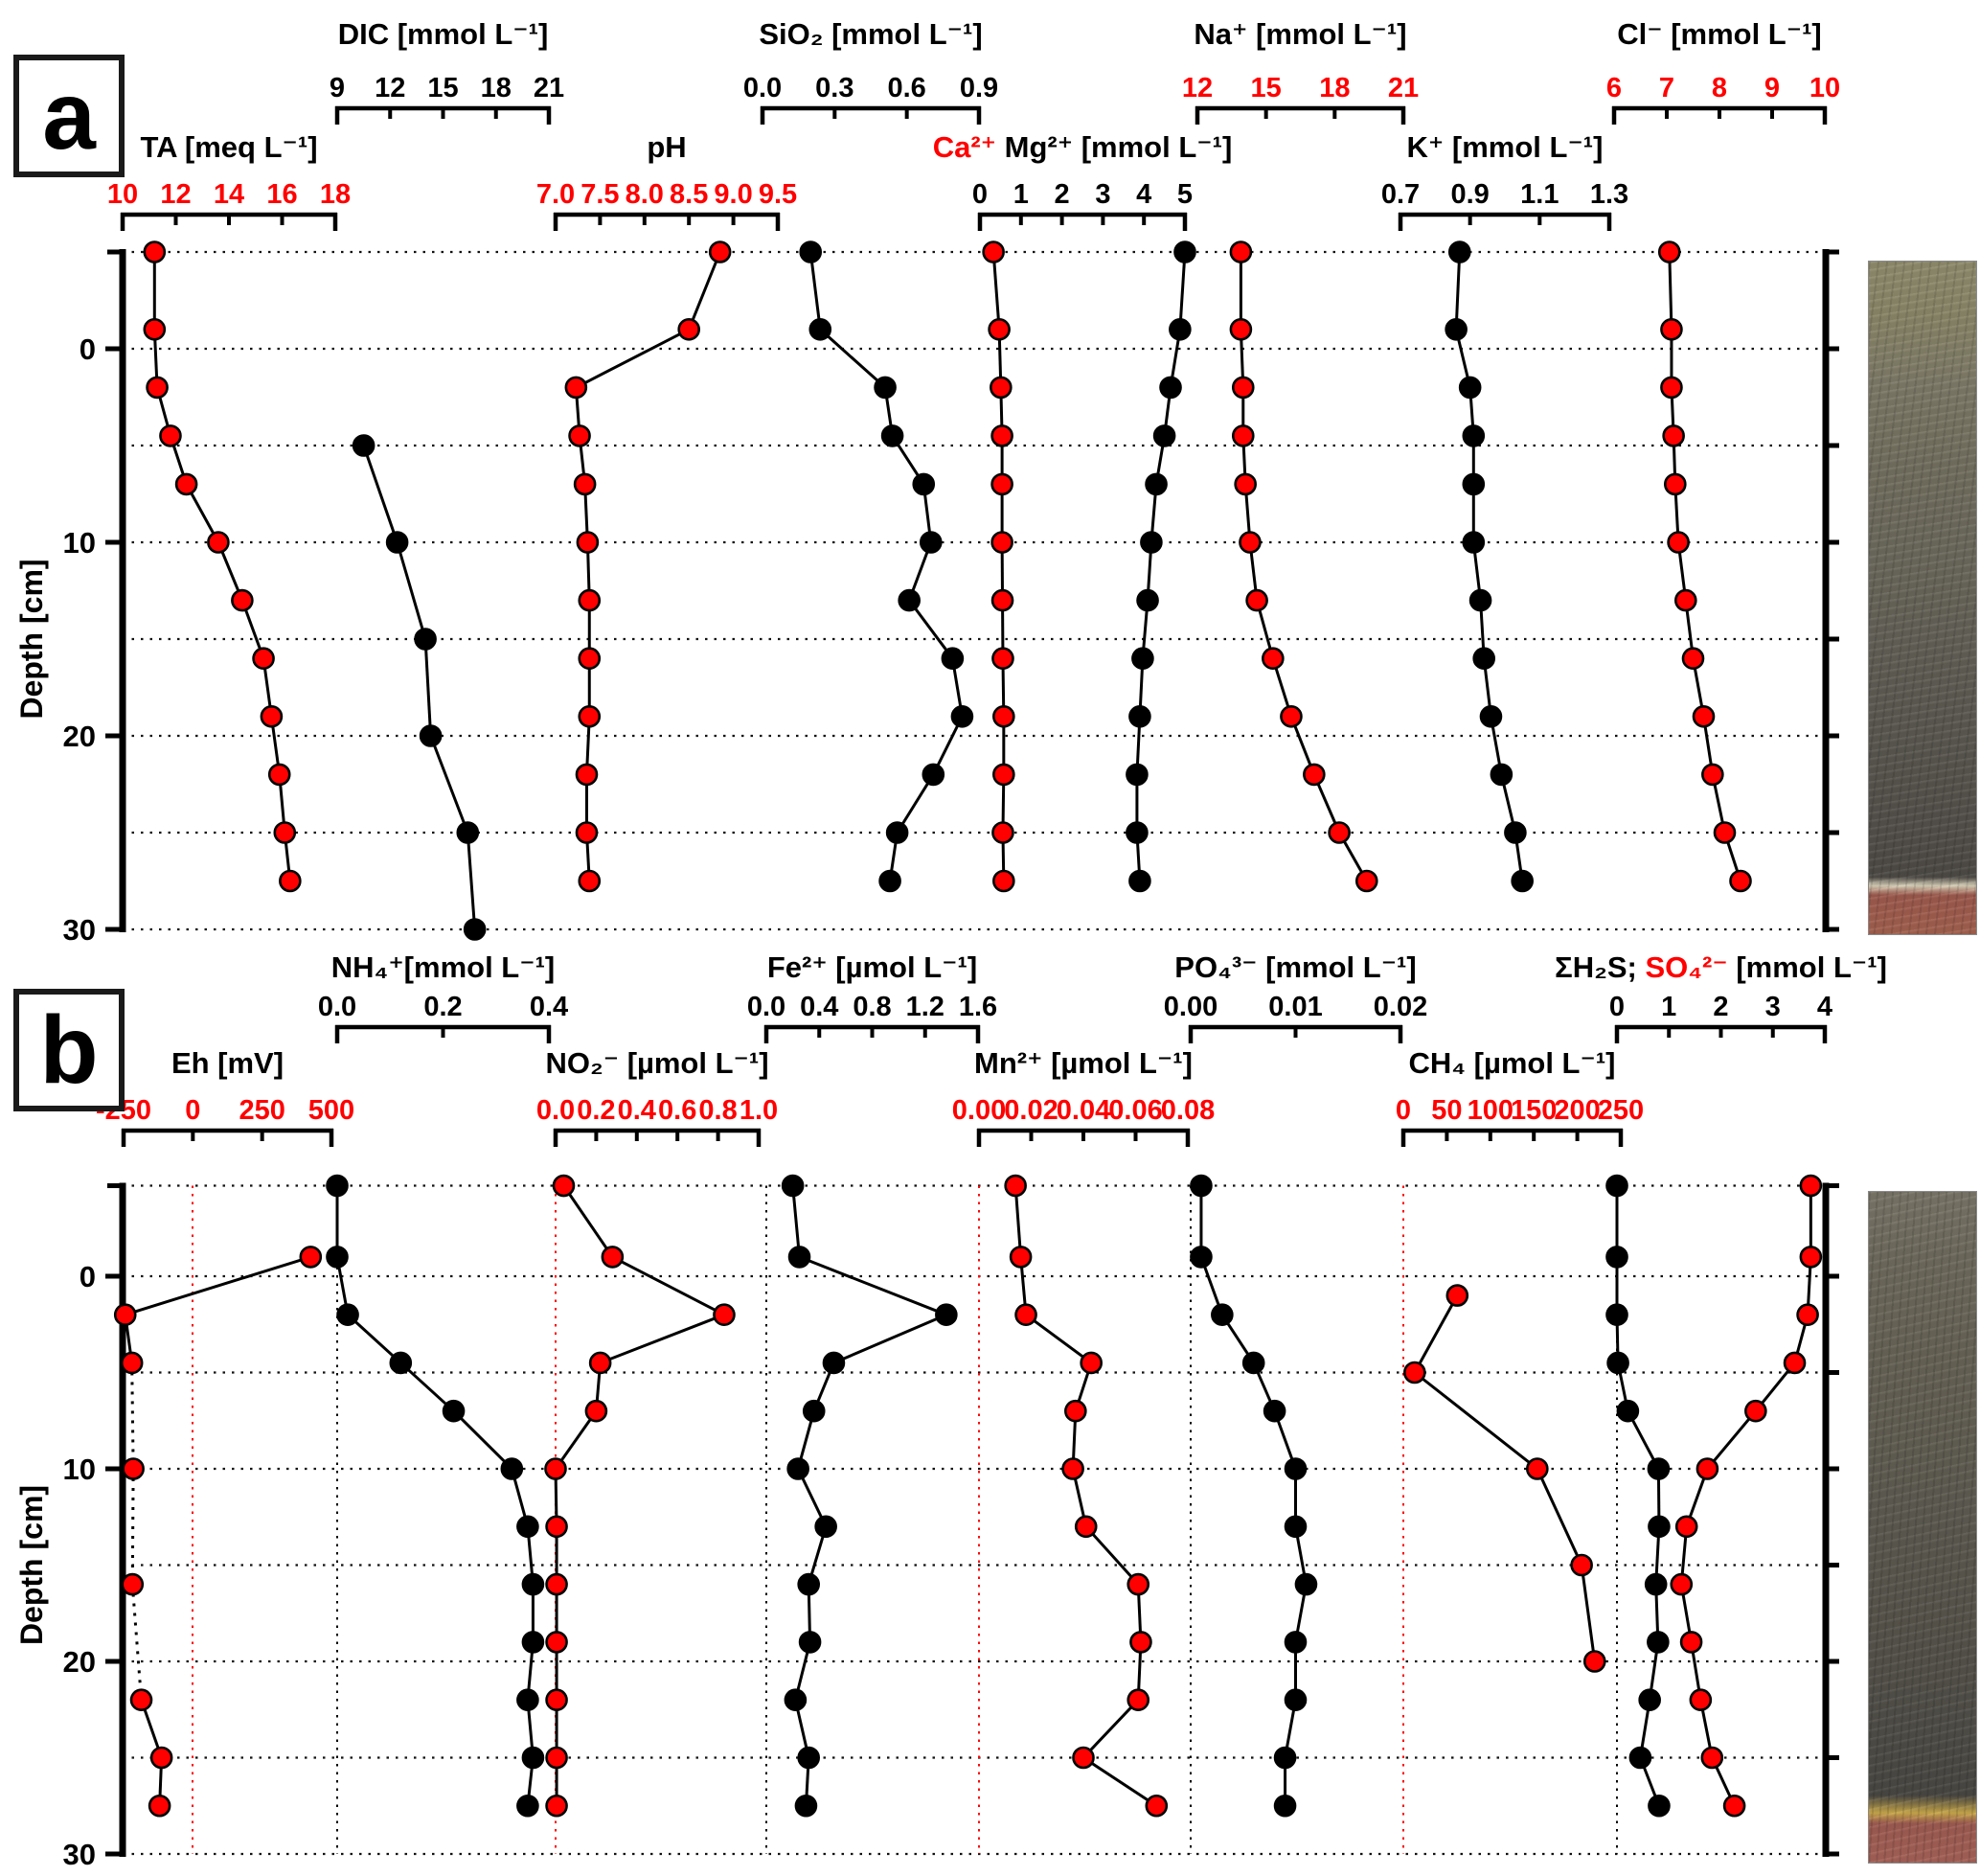  Describe the element at coordinates (1719, 88) in the screenshot. I see `axis-tick-label-cl-2: 8` at that location.